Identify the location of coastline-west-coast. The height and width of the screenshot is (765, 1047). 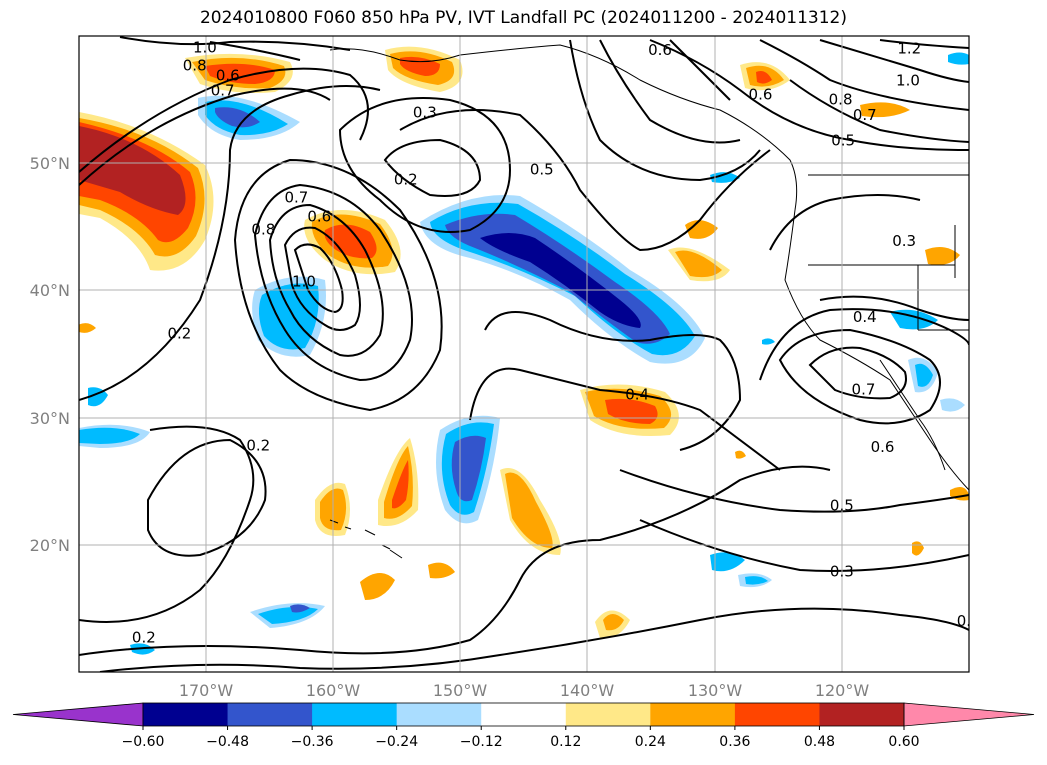
(876, 350).